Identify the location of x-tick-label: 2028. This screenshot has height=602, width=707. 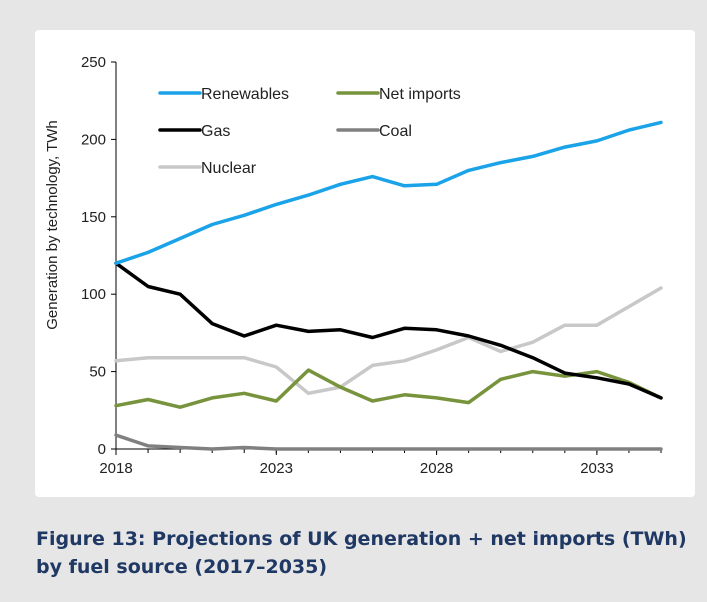
(436, 468).